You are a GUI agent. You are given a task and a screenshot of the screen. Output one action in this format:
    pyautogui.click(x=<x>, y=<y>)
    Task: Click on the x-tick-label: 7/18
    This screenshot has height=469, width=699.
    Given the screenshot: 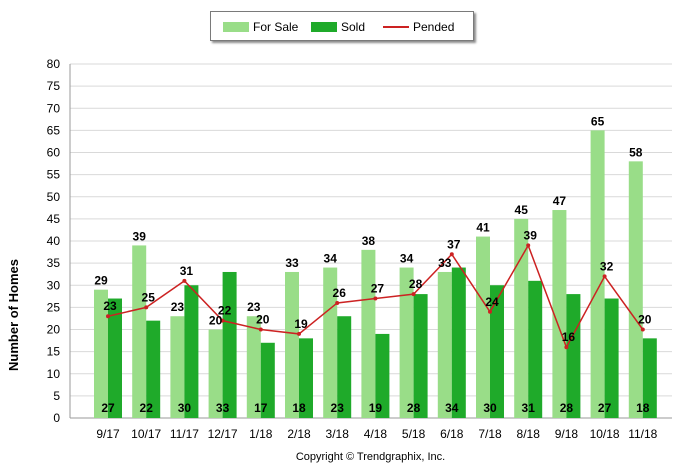 What is the action you would take?
    pyautogui.click(x=490, y=434)
    